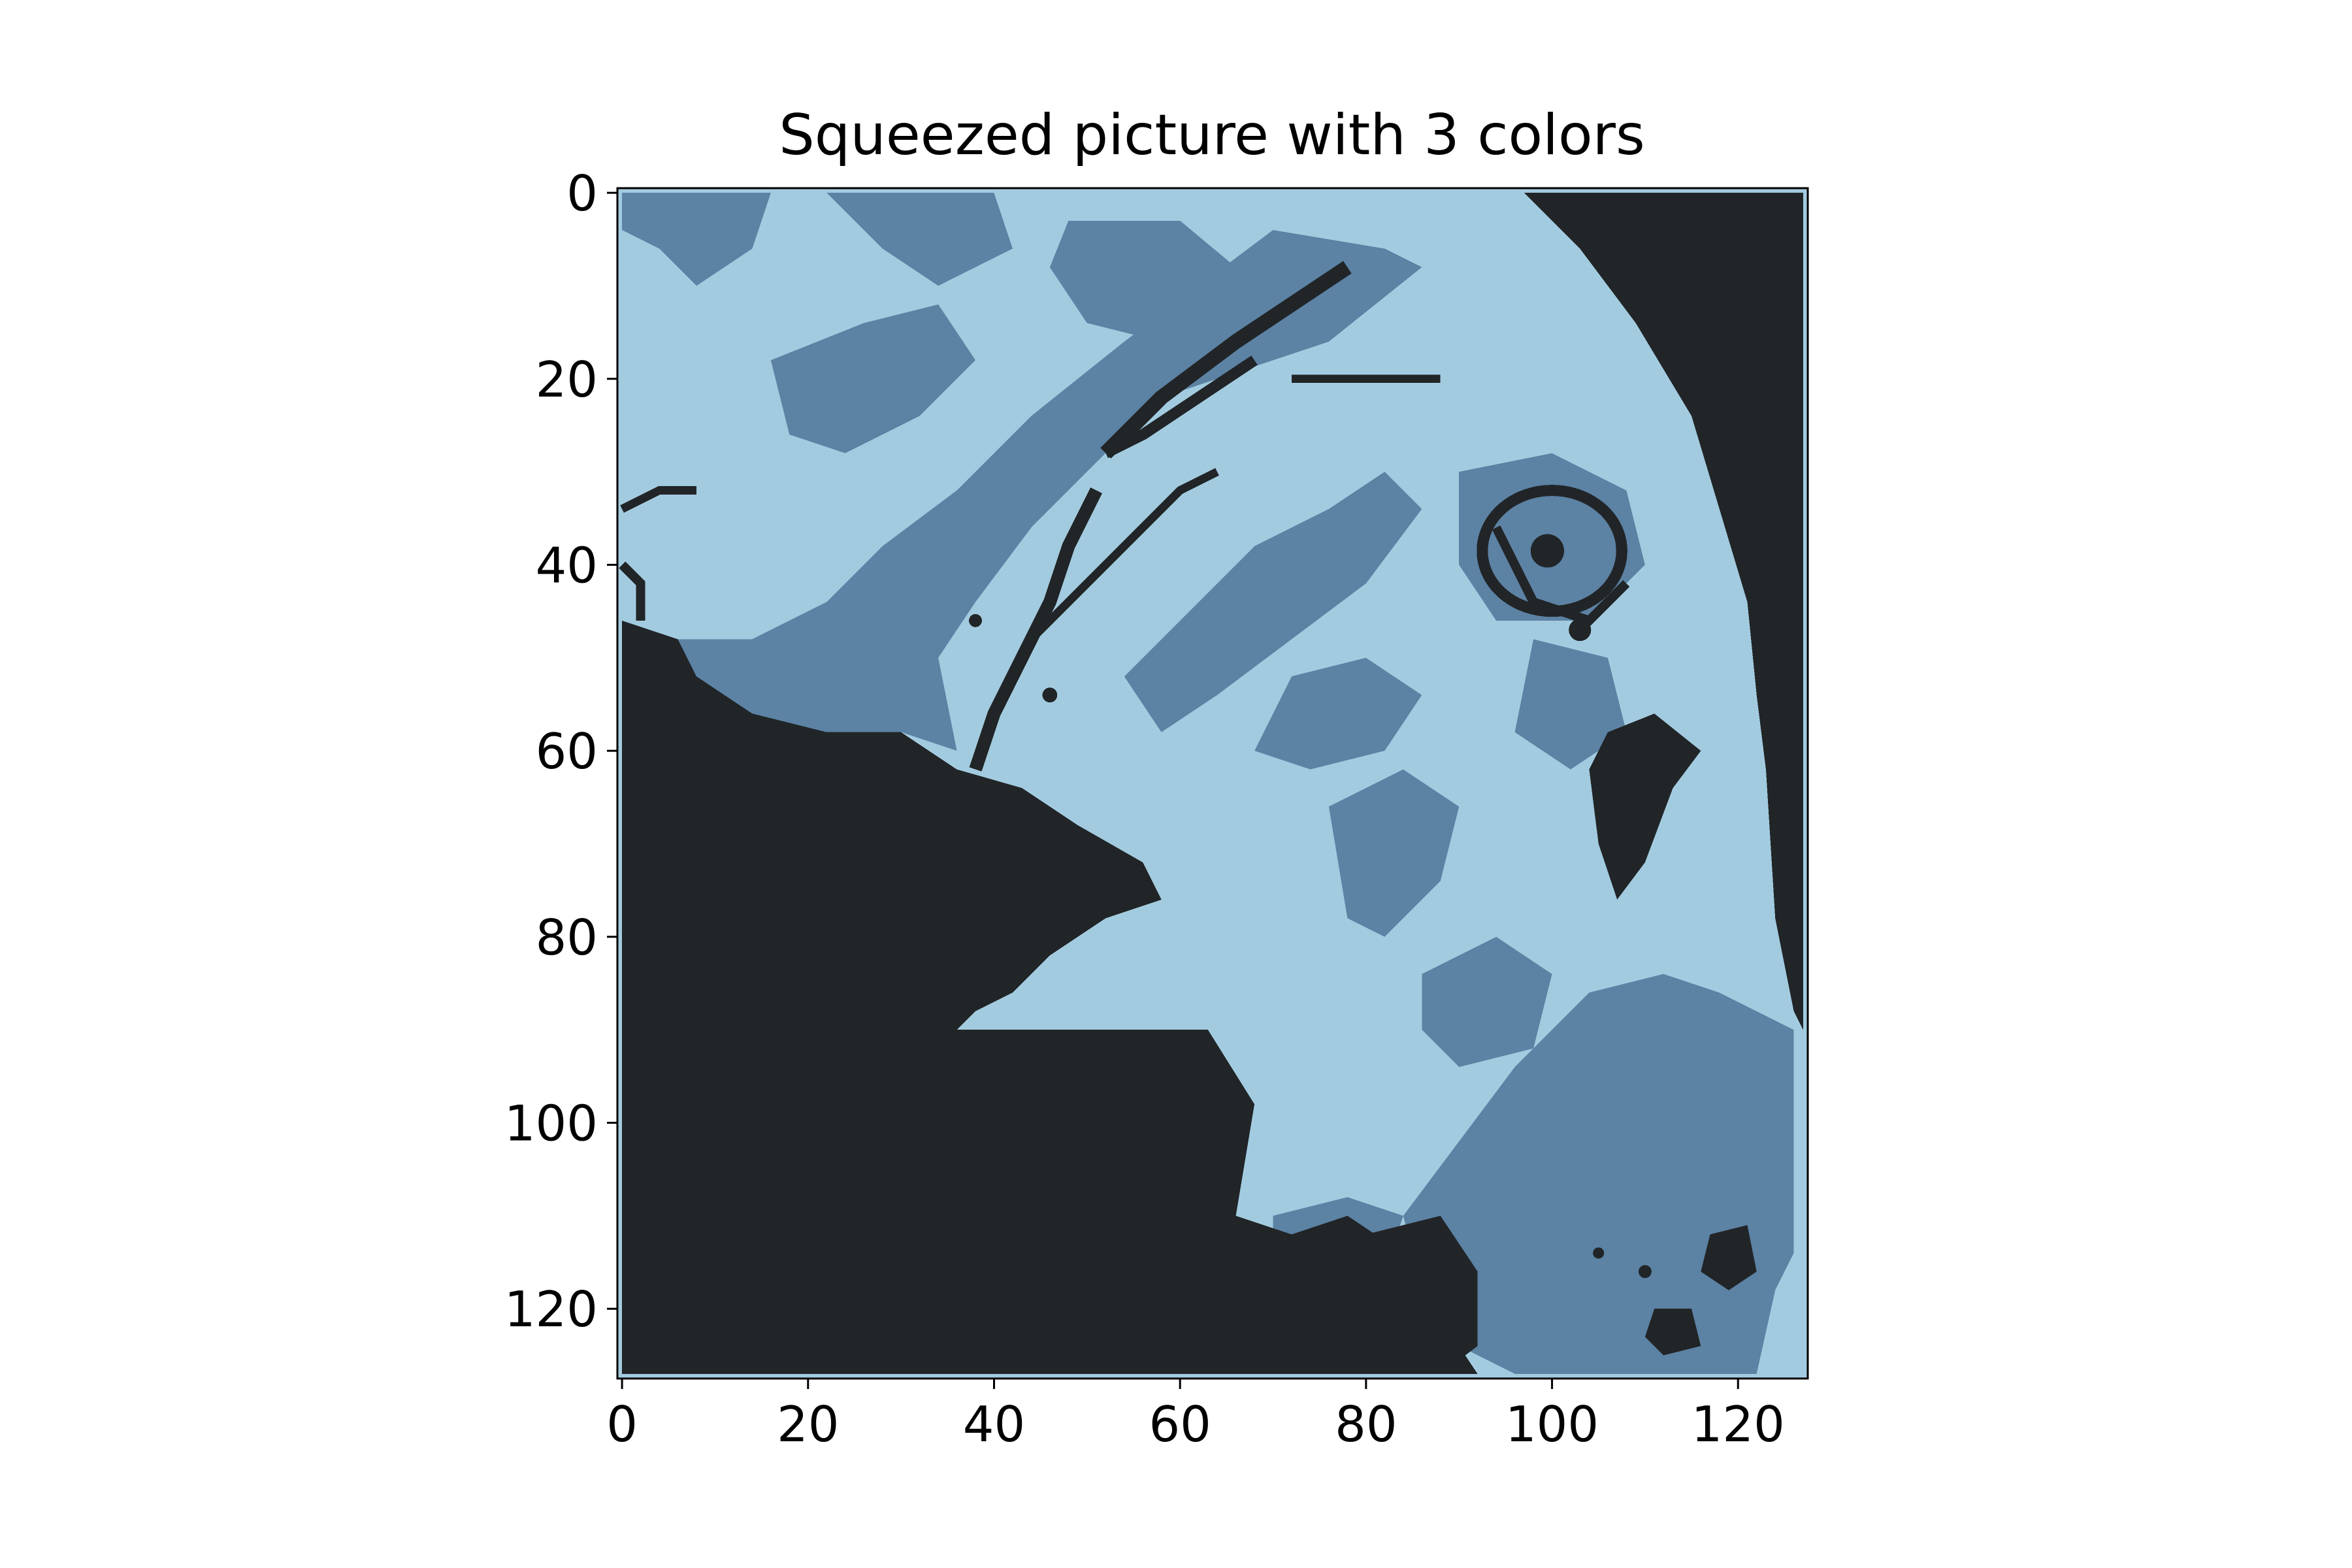  Describe the element at coordinates (1180, 1424) in the screenshot. I see `x-tick-label-60: 60` at that location.